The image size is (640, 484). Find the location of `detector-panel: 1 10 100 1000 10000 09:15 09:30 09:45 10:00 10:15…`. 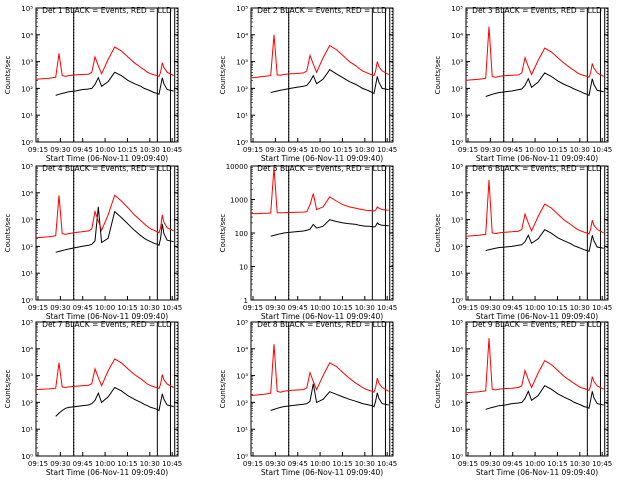

detector-panel: 1 10 100 1000 10000 09:15 09:30 09:45 10:00 10:15… is located at coordinates (308, 242).